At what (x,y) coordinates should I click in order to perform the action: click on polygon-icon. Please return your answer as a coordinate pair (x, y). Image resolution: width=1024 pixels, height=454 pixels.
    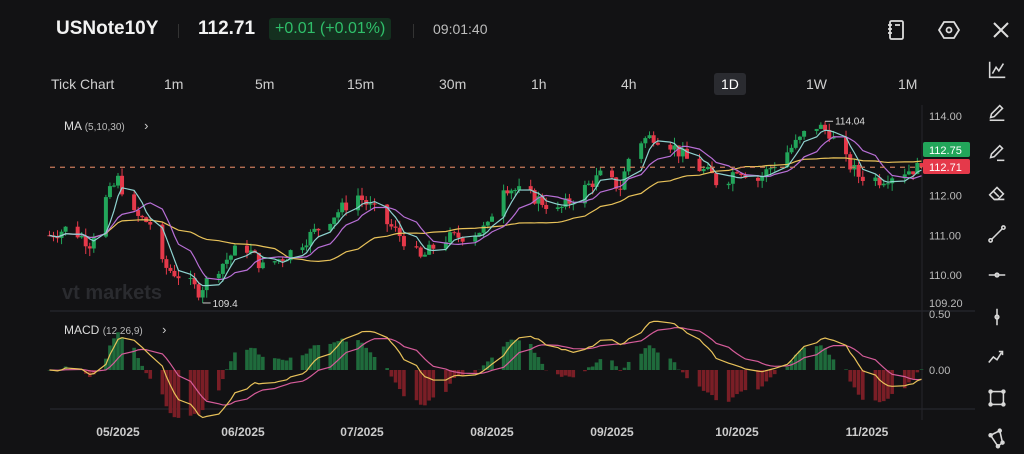
    Looking at the image, I should click on (997, 438).